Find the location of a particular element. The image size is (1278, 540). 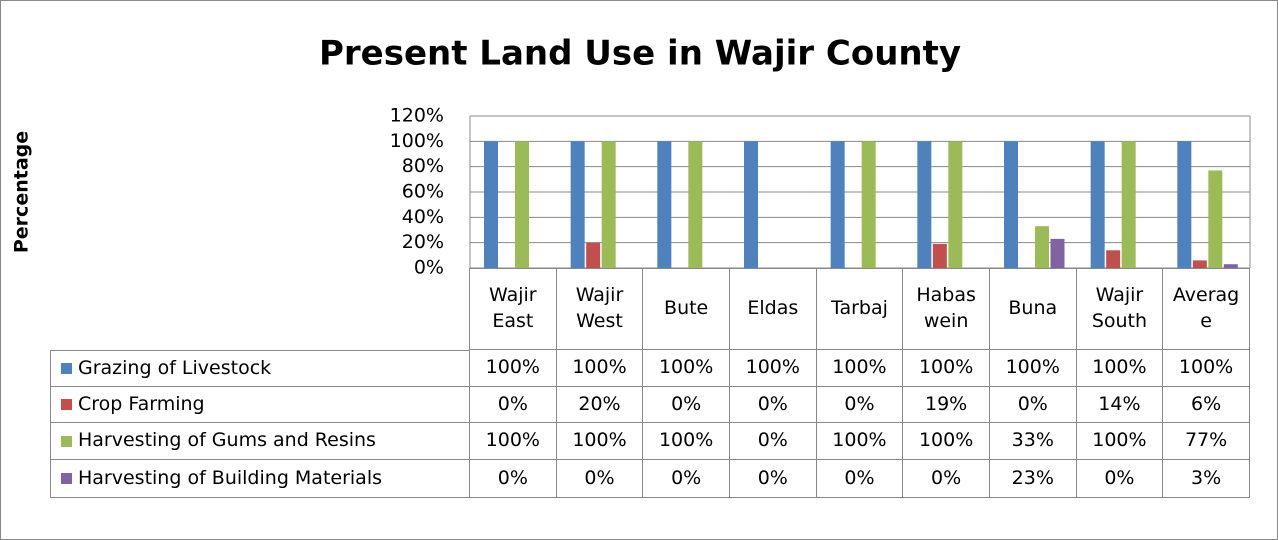

y-axis-label: Percentage is located at coordinates (22, 192).